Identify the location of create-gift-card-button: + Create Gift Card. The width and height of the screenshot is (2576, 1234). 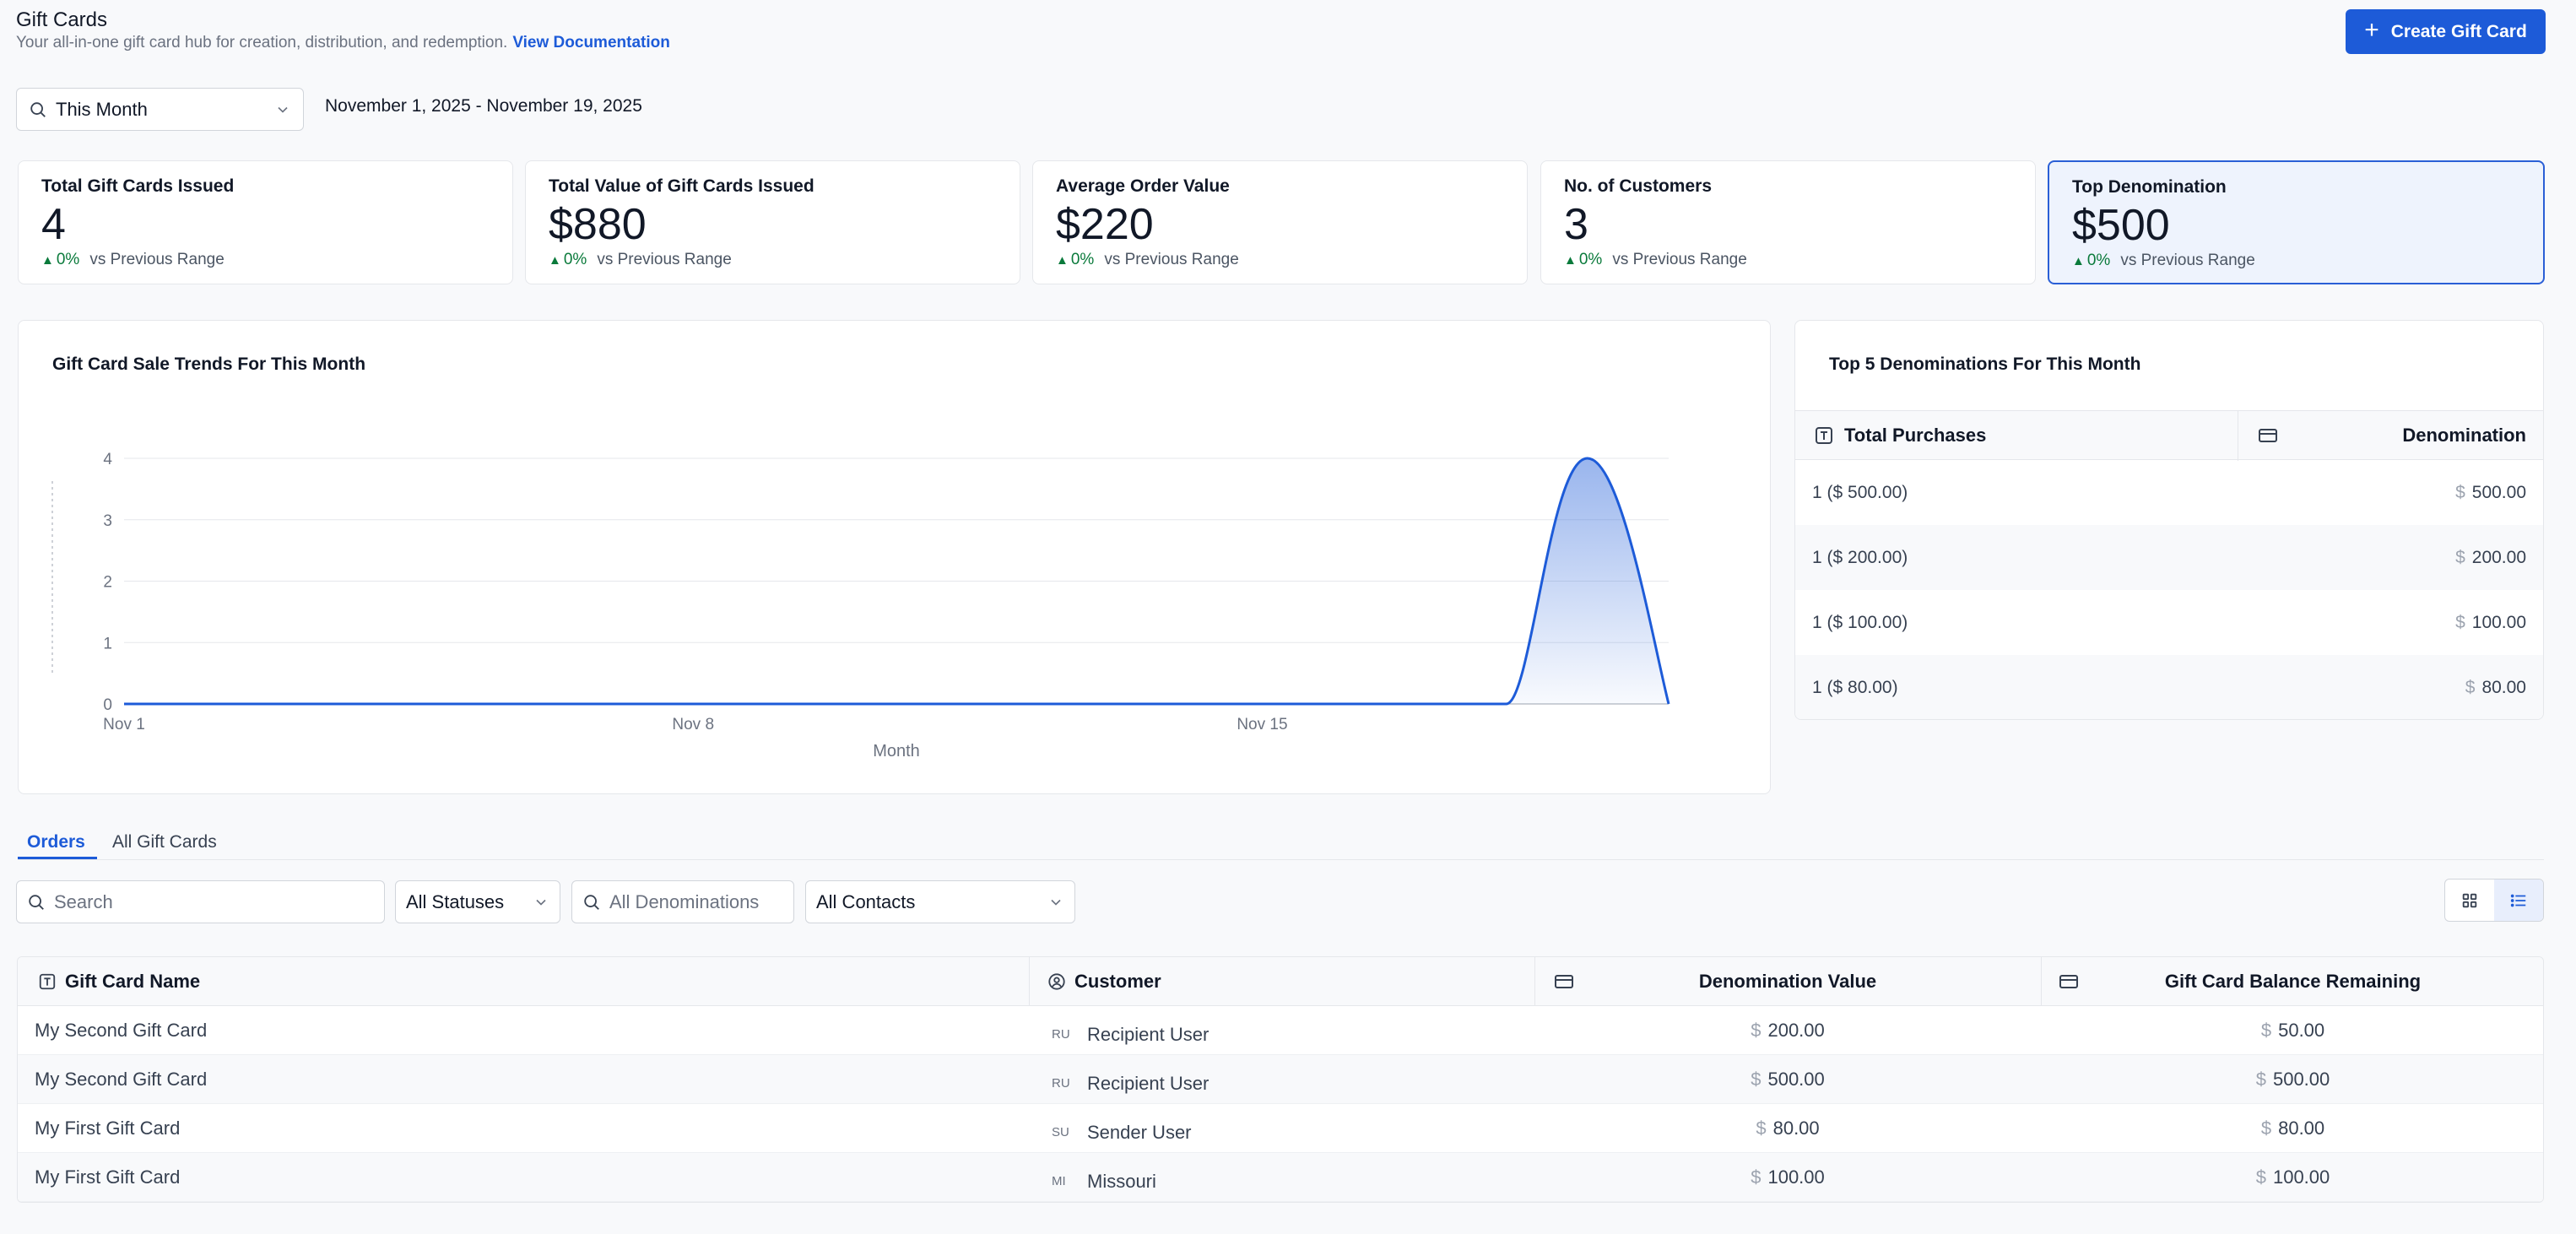
(2446, 32).